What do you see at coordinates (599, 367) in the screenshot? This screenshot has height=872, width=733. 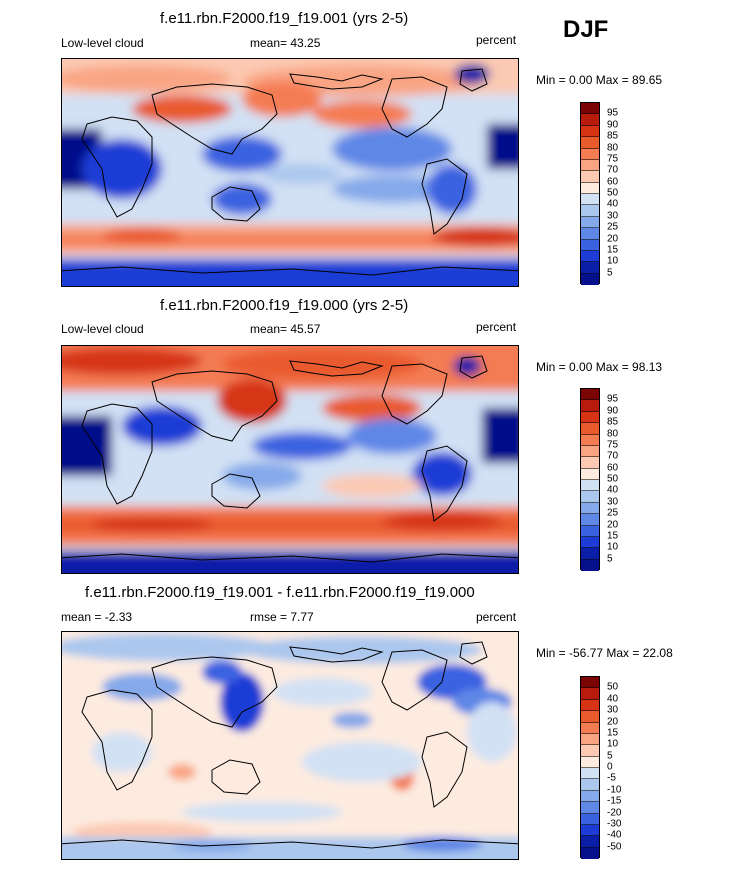 I see `panel-2-minmax-label: Min = 0.00 Max = 98.13` at bounding box center [599, 367].